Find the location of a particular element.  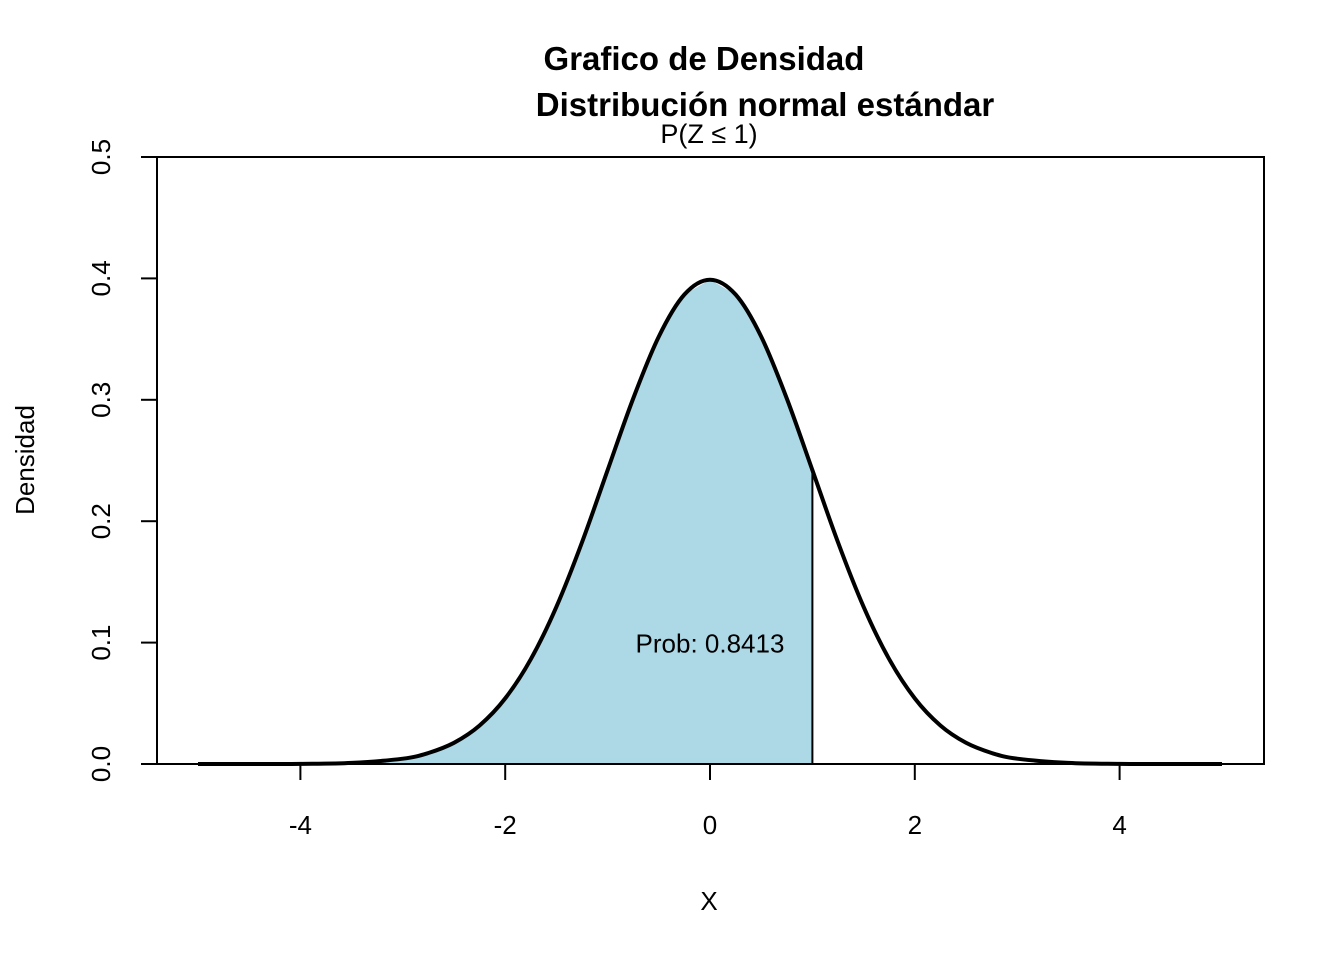

y-tick-label: 0.3 is located at coordinates (101, 400).